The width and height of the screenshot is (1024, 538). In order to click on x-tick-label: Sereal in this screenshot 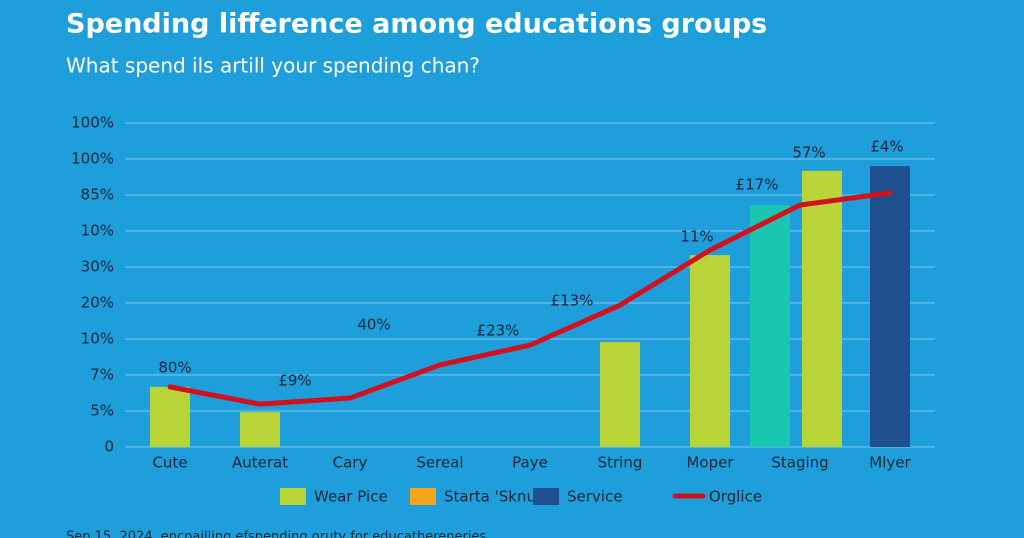, I will do `click(439, 463)`.